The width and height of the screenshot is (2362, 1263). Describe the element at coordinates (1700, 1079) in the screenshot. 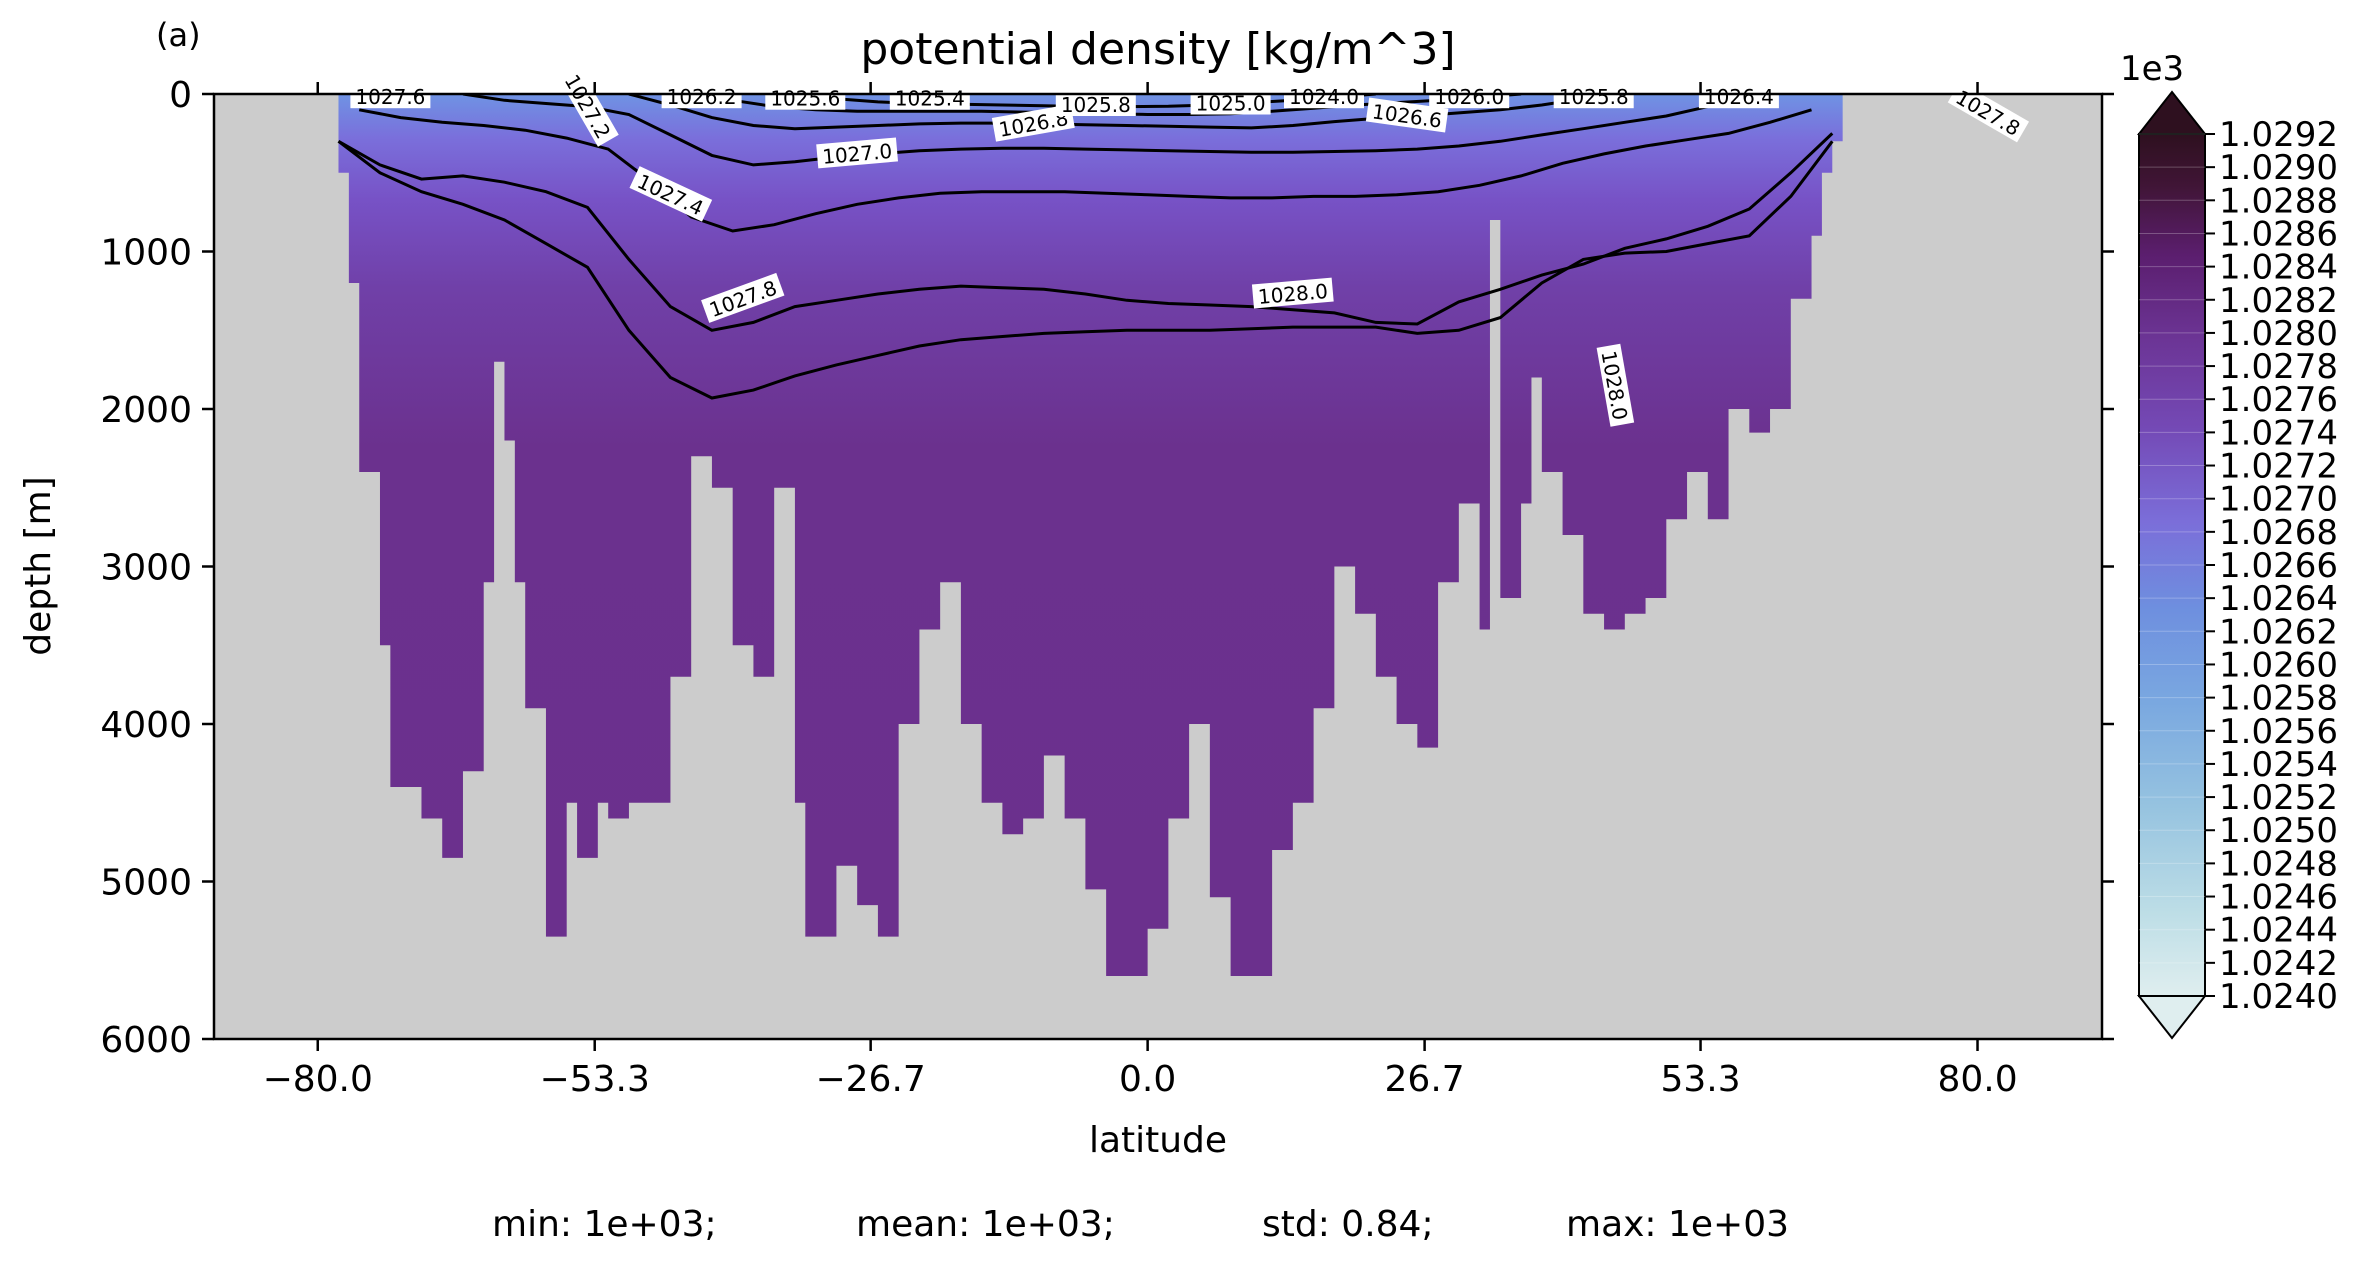

I see `x-tick-label: 53.3` at that location.